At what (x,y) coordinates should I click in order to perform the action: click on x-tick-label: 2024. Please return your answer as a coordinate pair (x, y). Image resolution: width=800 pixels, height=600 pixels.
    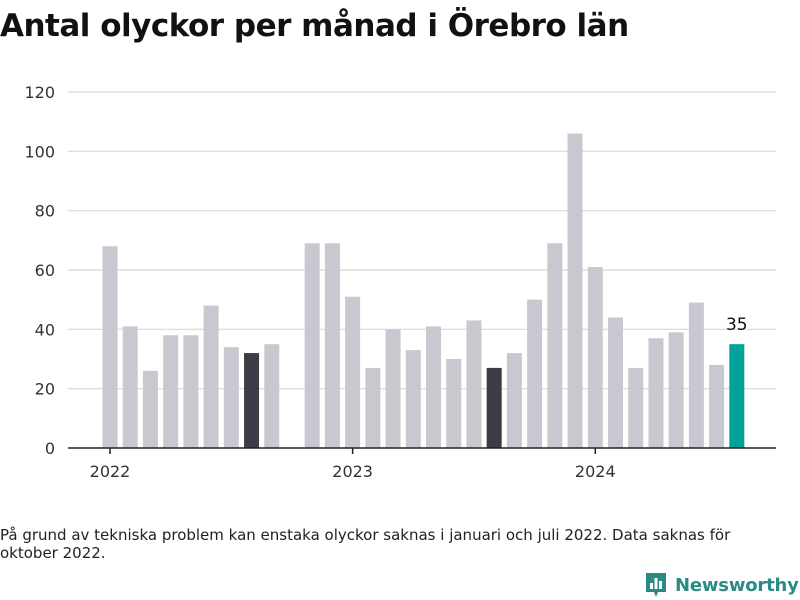
    Looking at the image, I should click on (595, 471).